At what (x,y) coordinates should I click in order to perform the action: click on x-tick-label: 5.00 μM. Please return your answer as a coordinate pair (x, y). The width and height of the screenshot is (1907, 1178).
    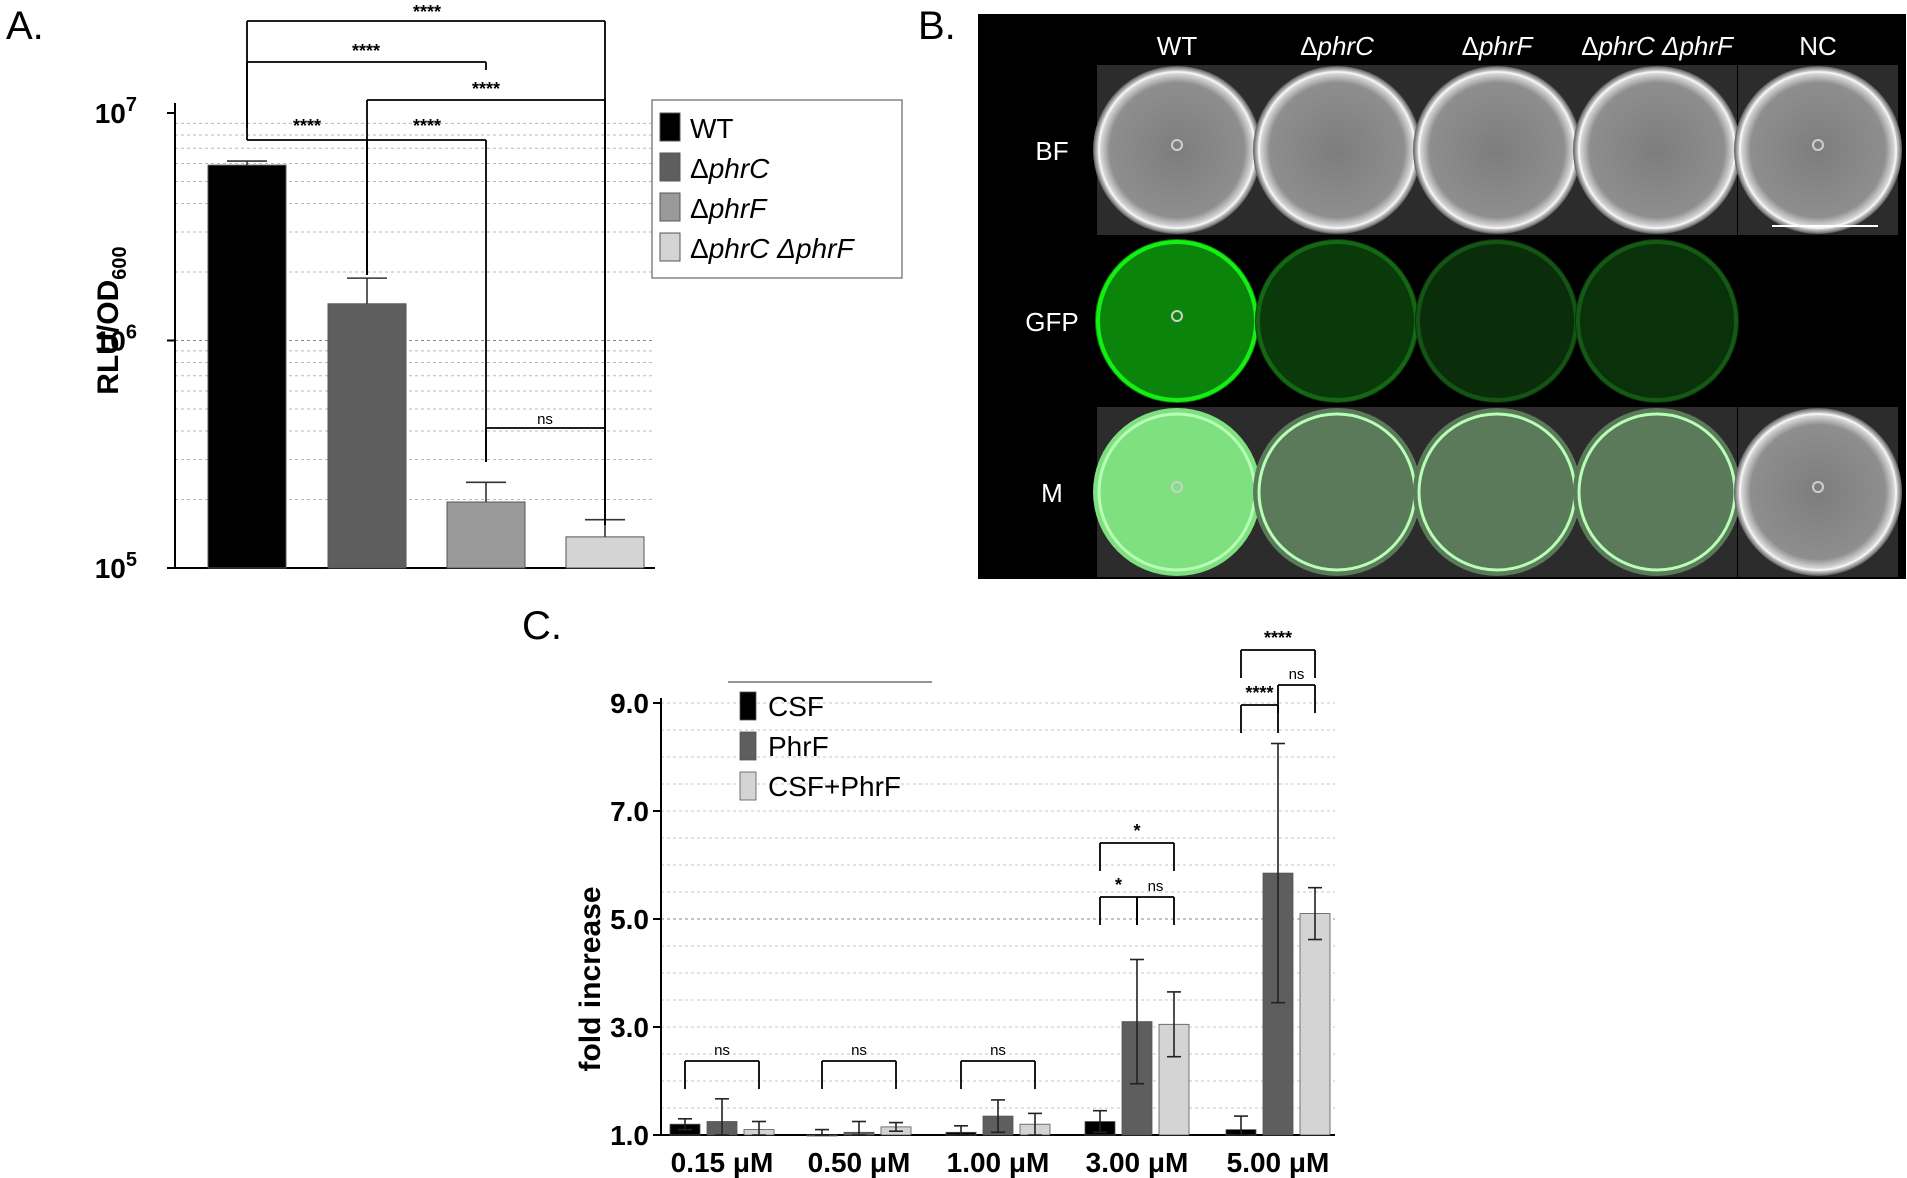
    Looking at the image, I should click on (1278, 1162).